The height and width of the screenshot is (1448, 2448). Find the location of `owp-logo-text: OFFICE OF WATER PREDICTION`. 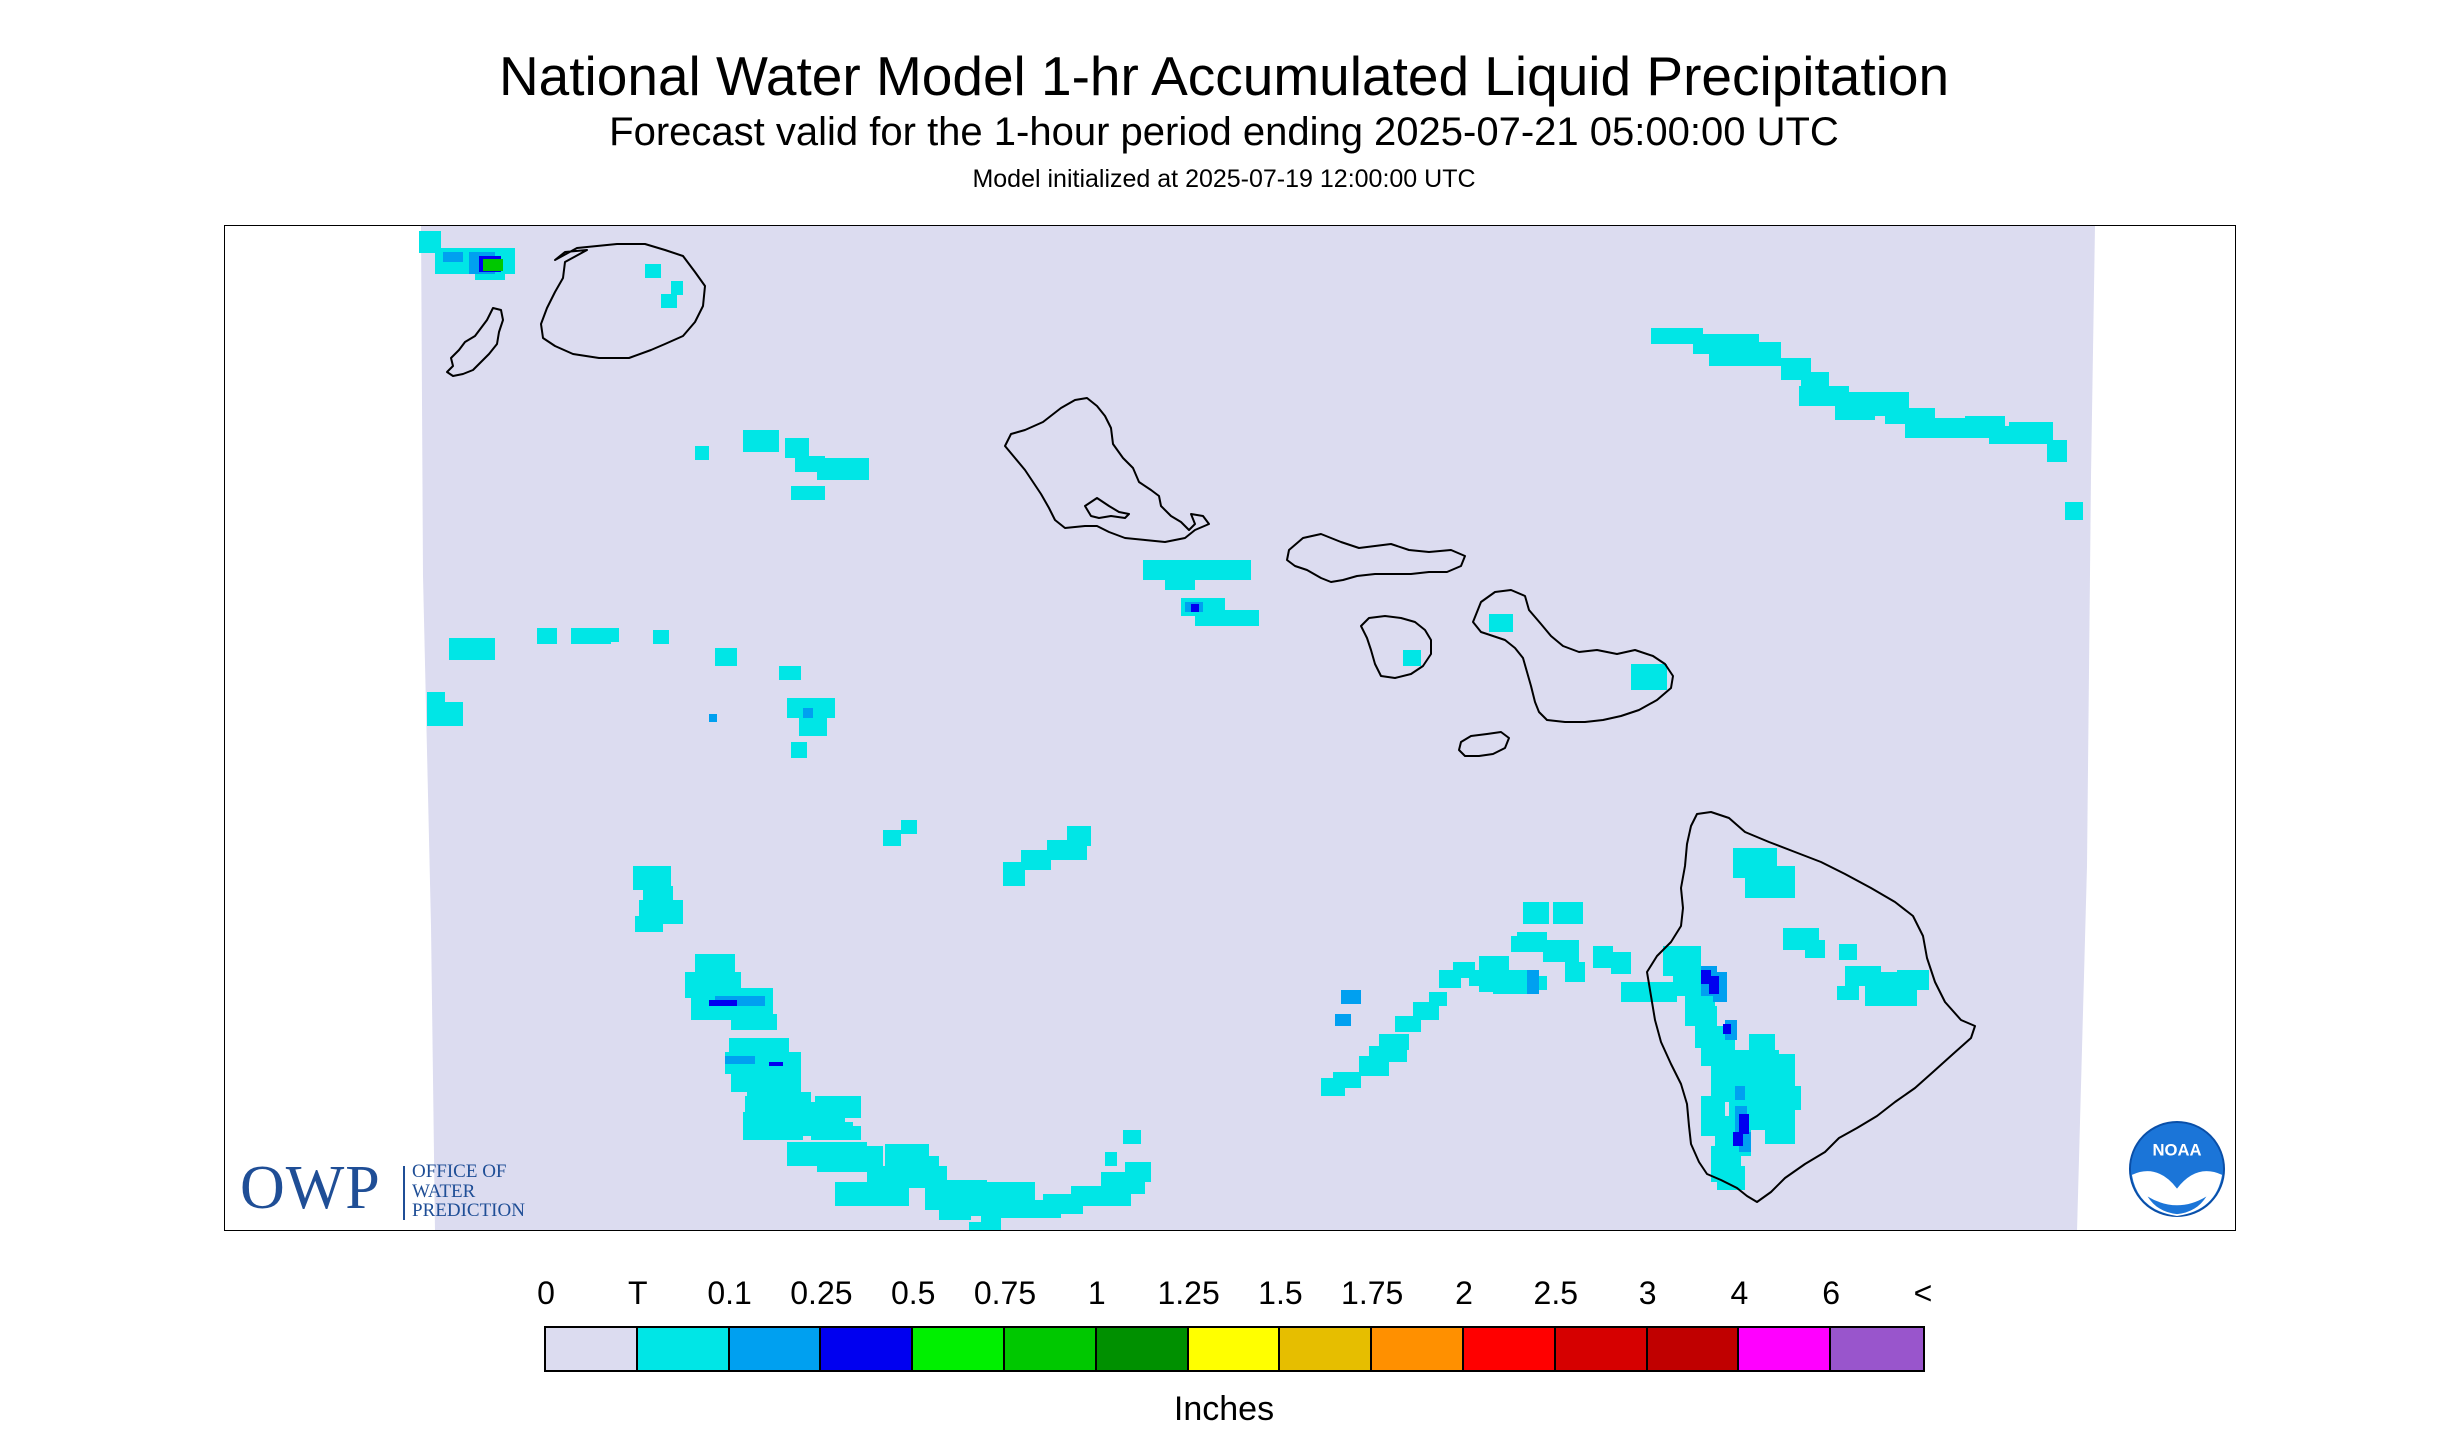

owp-logo-text: OFFICE OF WATER PREDICTION is located at coordinates (468, 1191).